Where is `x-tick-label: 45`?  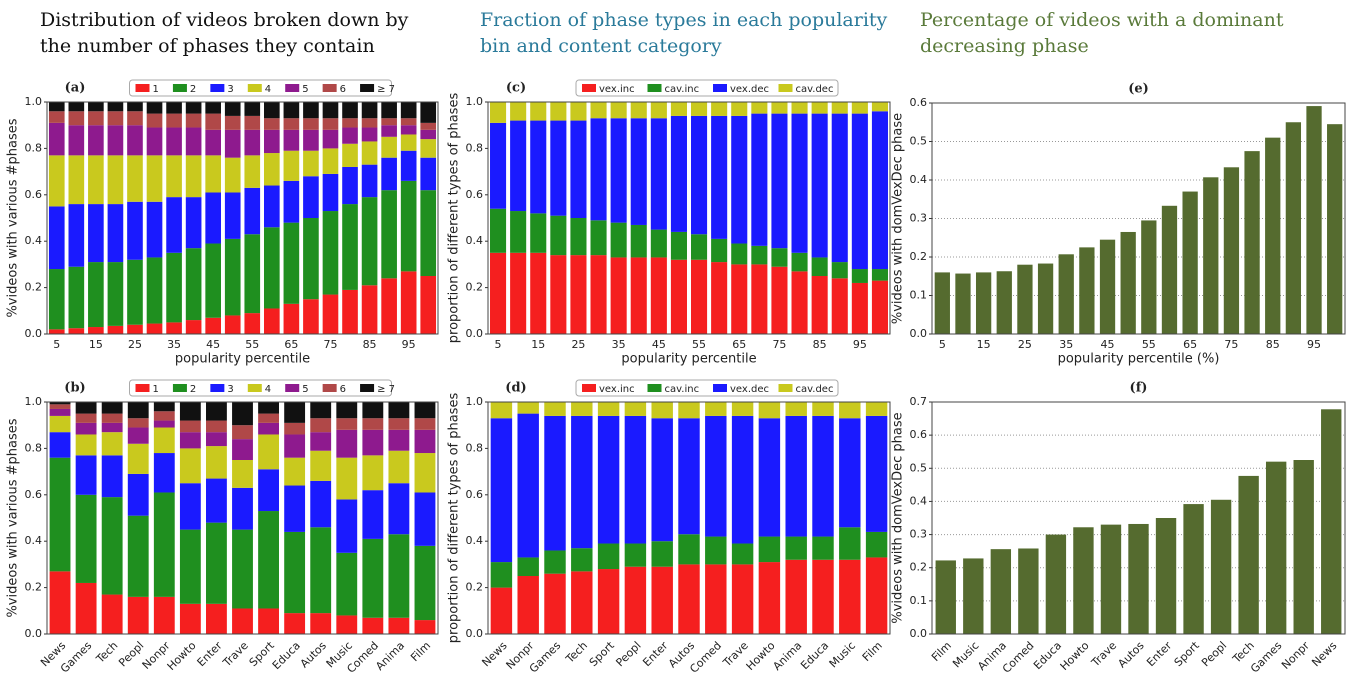
x-tick-label: 45 is located at coordinates (659, 344).